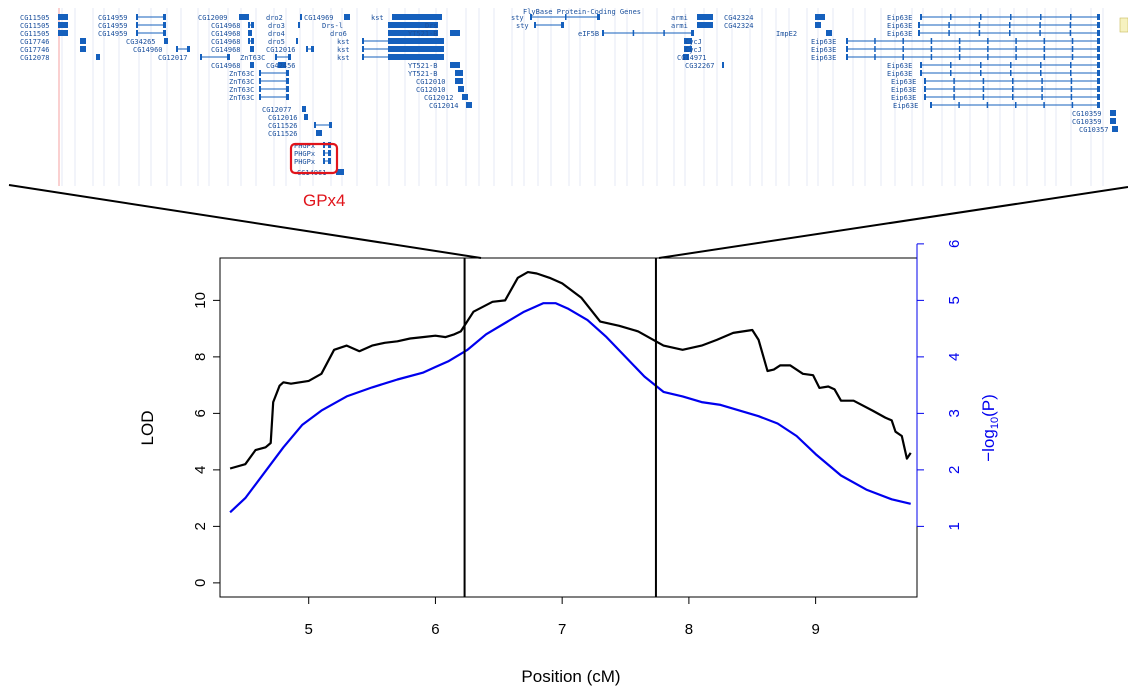  Describe the element at coordinates (141, 42) in the screenshot. I see `gene-label: CG34265` at that location.